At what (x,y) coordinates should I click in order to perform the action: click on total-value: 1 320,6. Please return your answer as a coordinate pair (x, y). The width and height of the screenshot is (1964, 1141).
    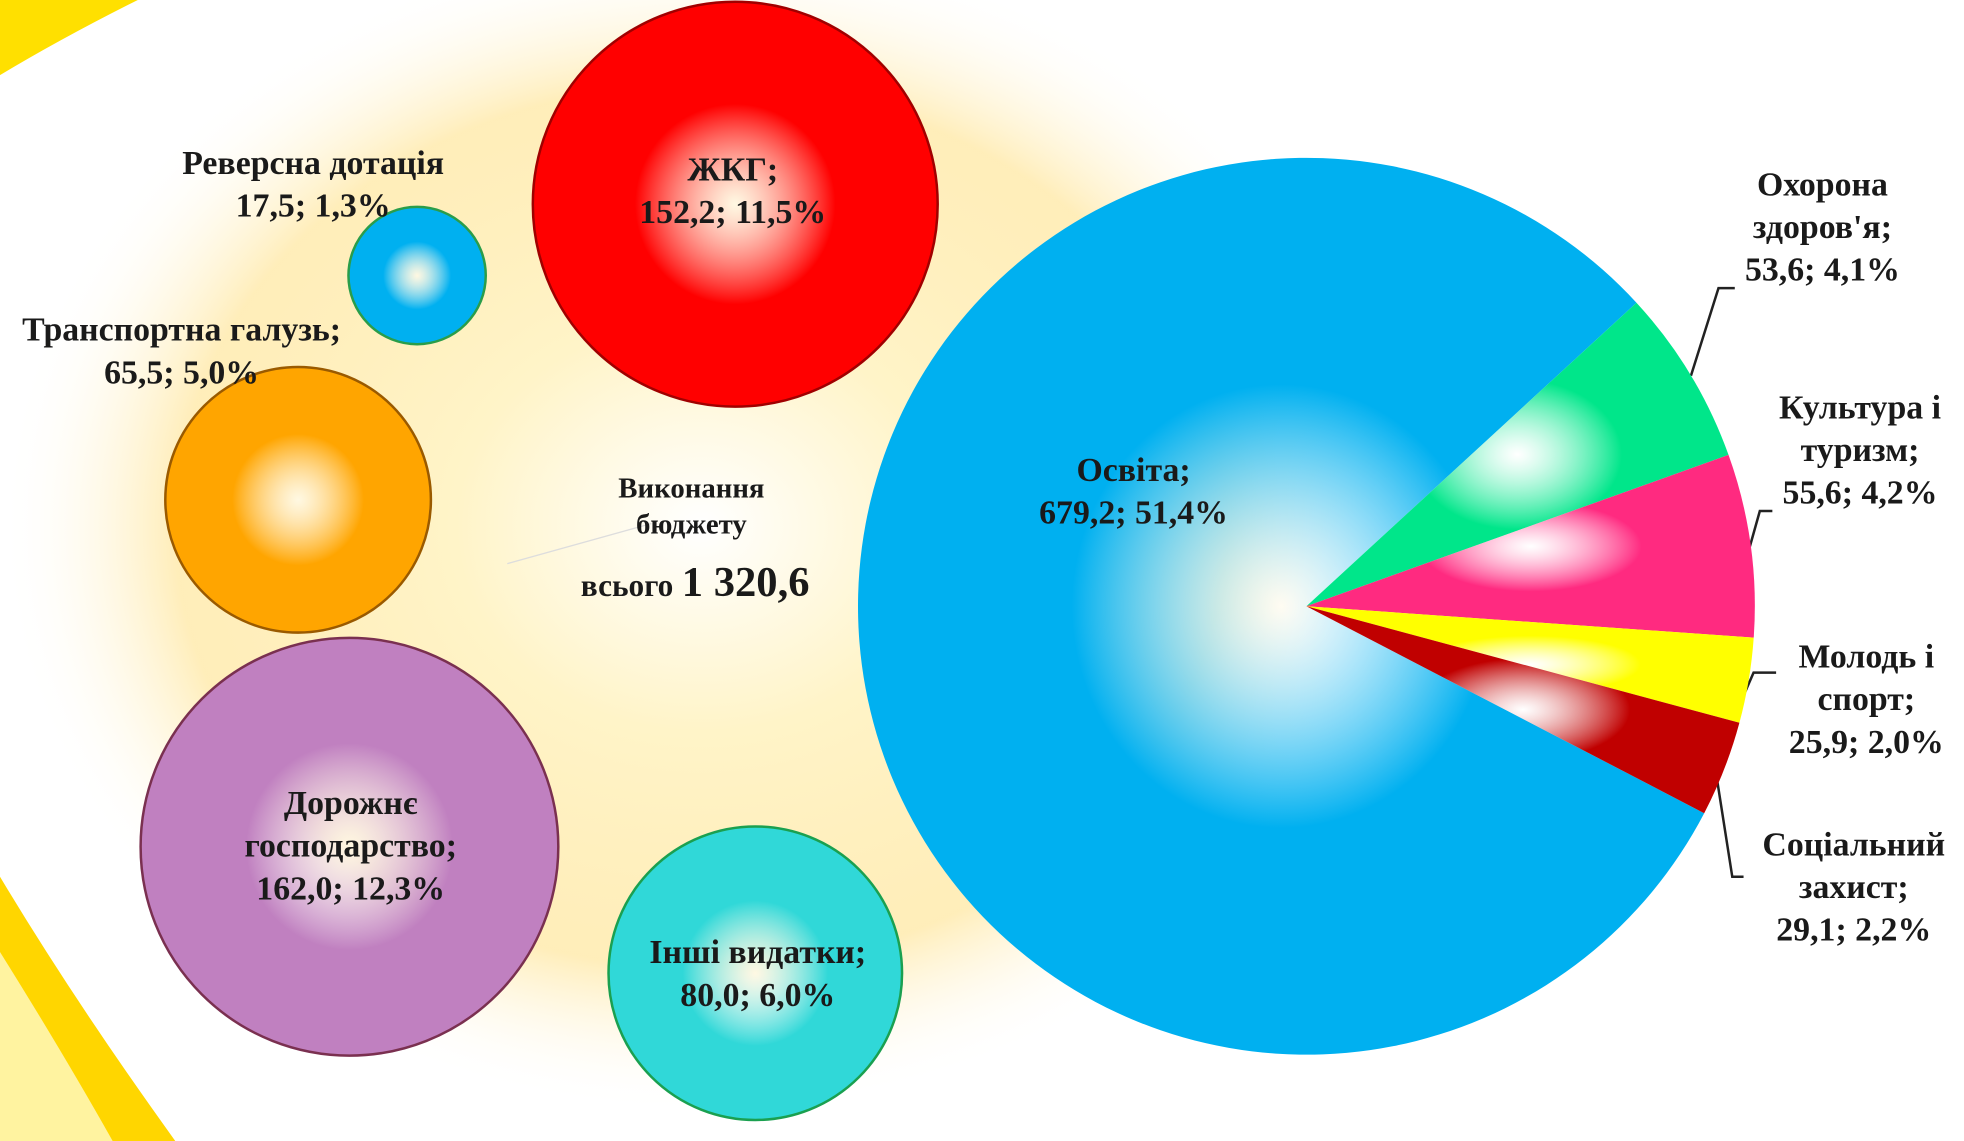
    Looking at the image, I should click on (745, 583).